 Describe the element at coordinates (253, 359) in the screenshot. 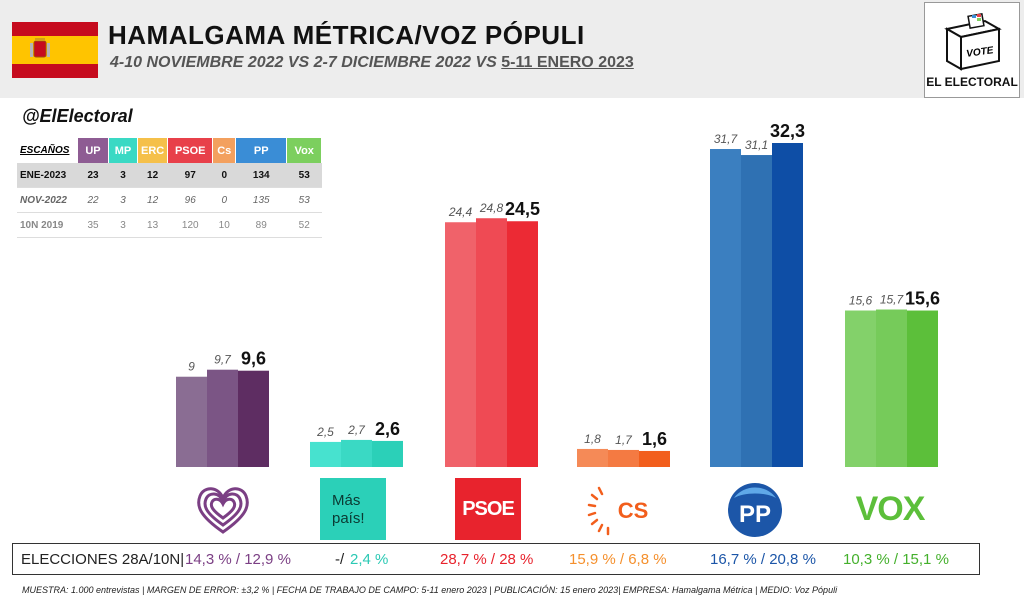

I see `bar-value-label: 9,6` at that location.